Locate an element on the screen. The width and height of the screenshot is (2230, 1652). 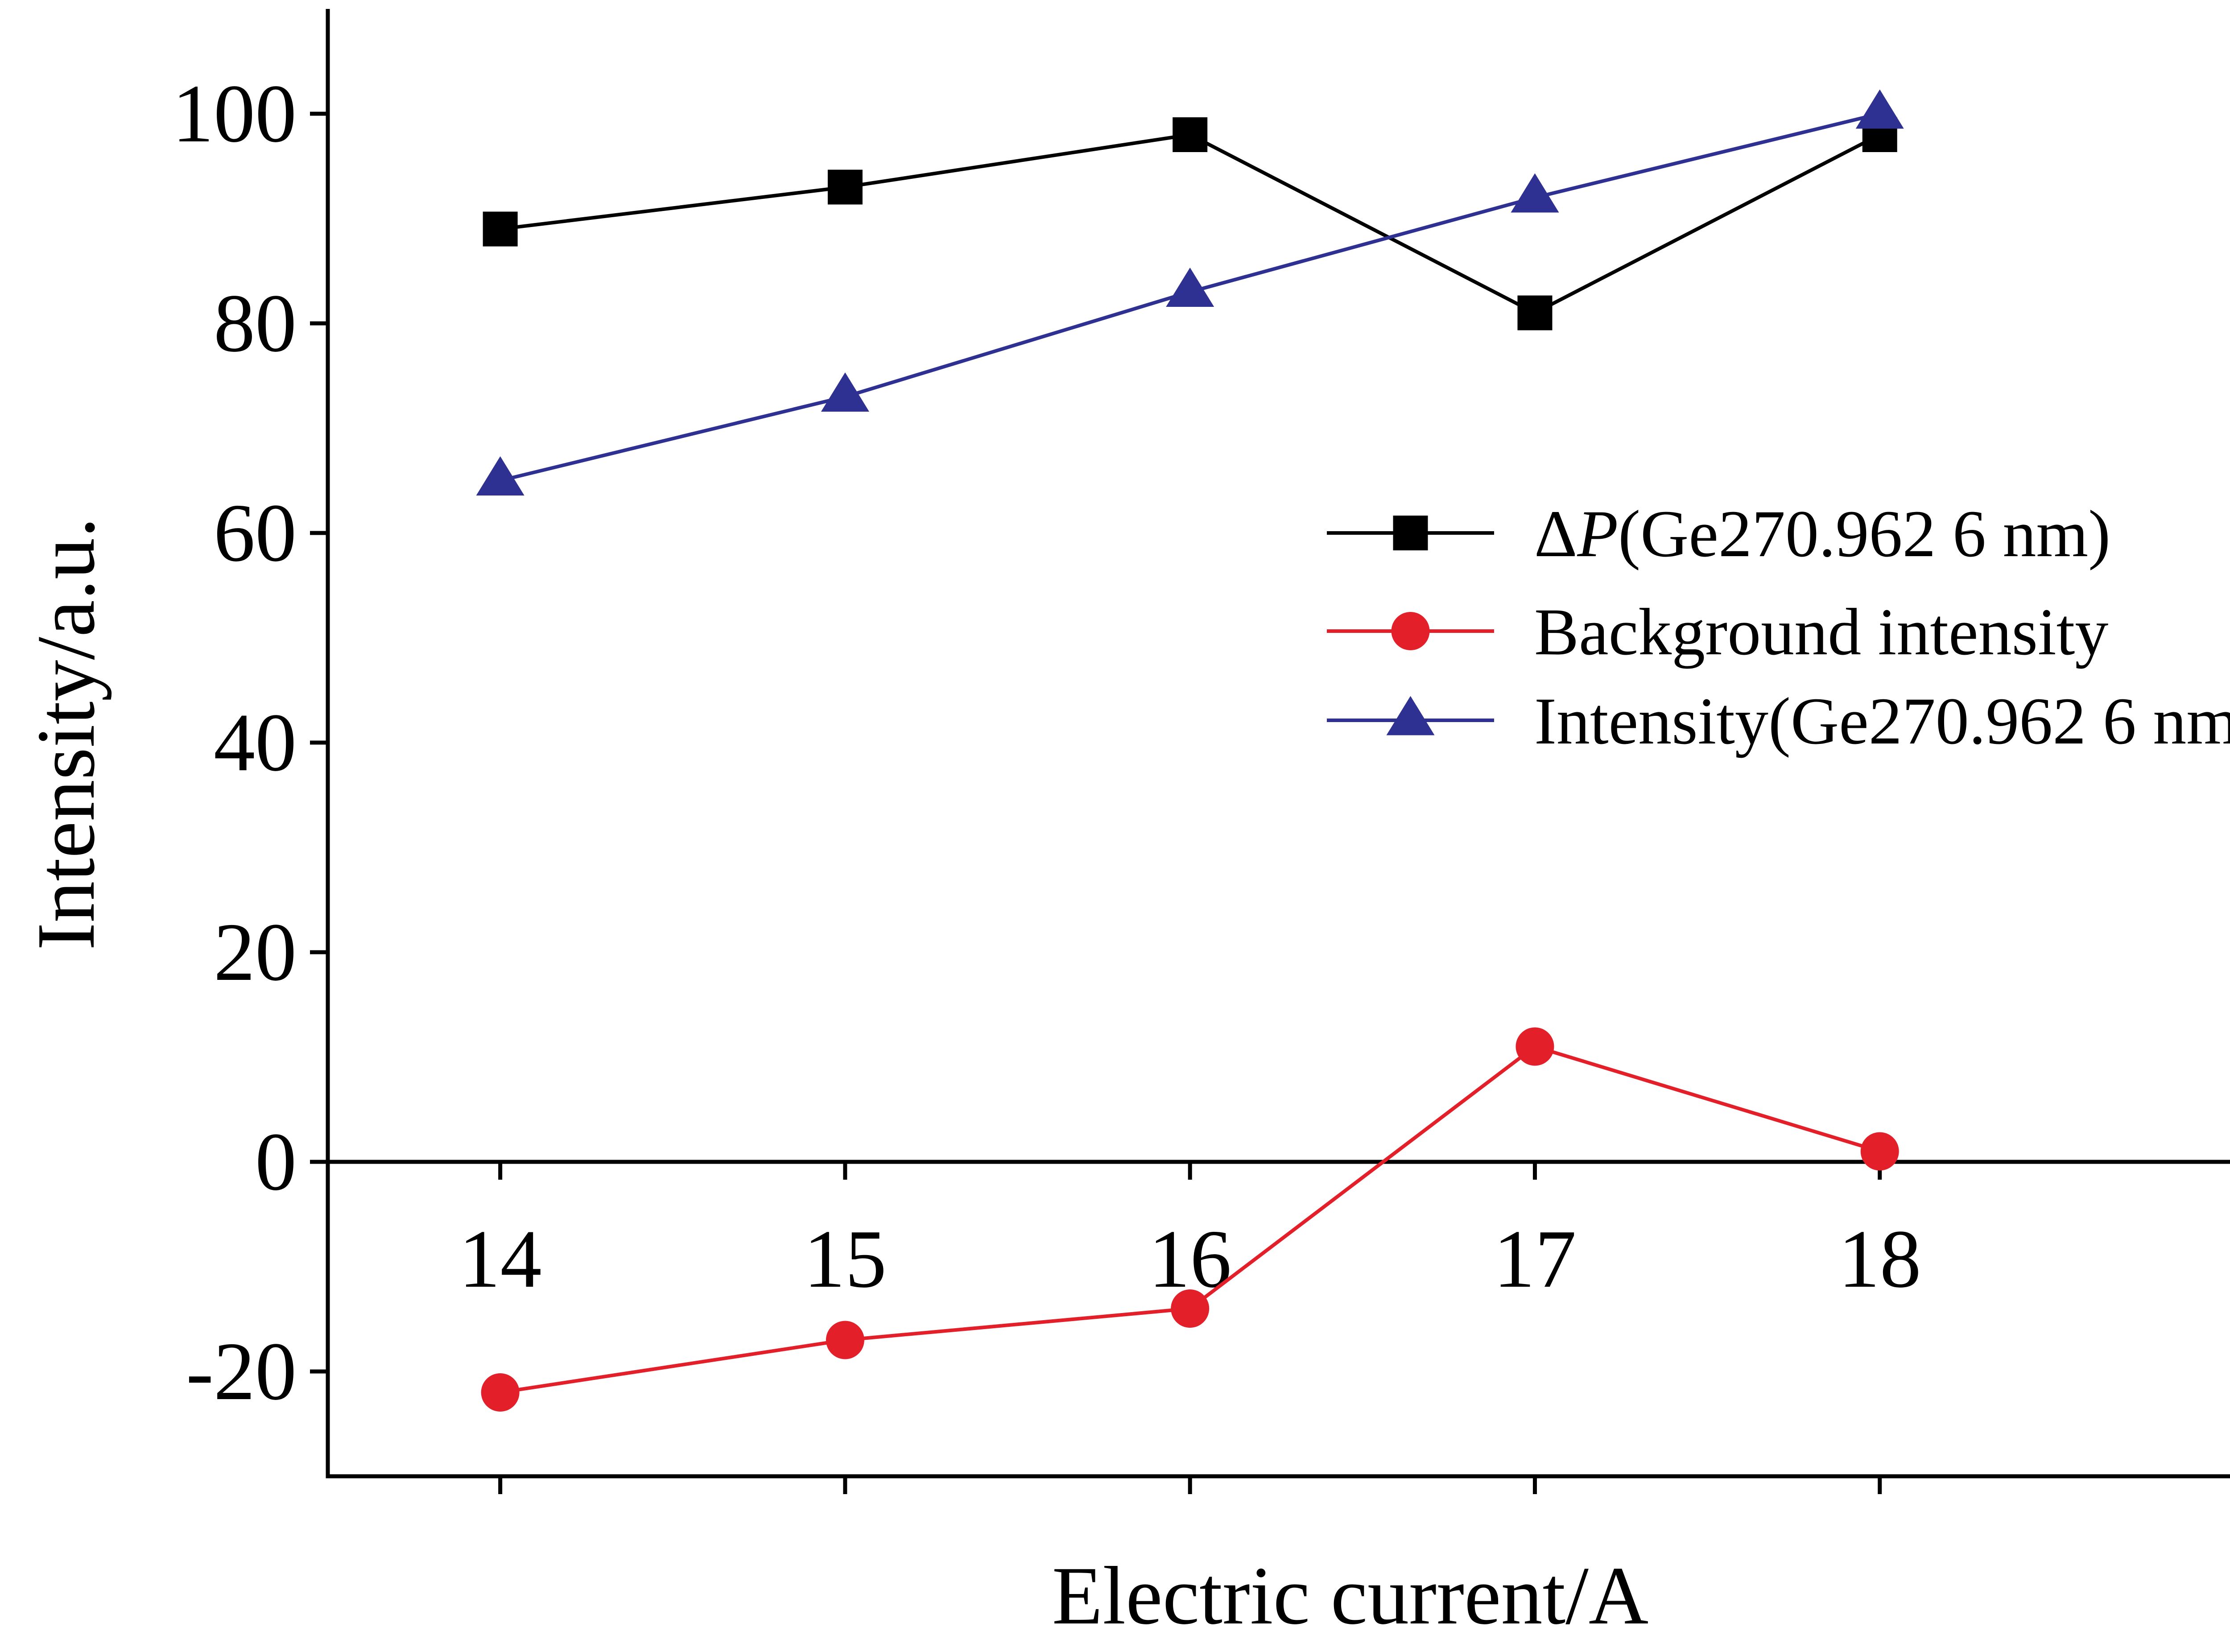
x-axis-title: Electric current/A is located at coordinates (1350, 1596).